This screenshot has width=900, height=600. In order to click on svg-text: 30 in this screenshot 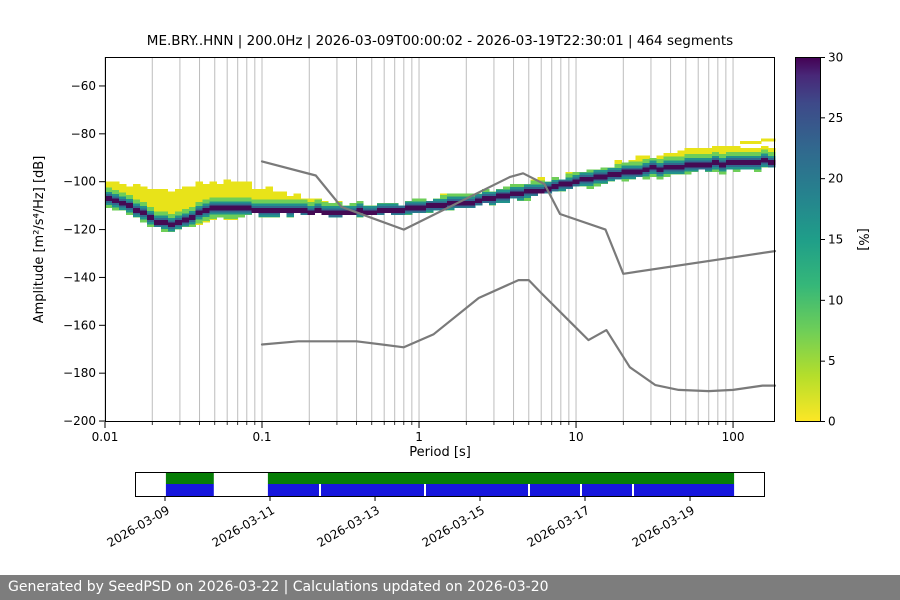, I will do `click(835, 58)`.